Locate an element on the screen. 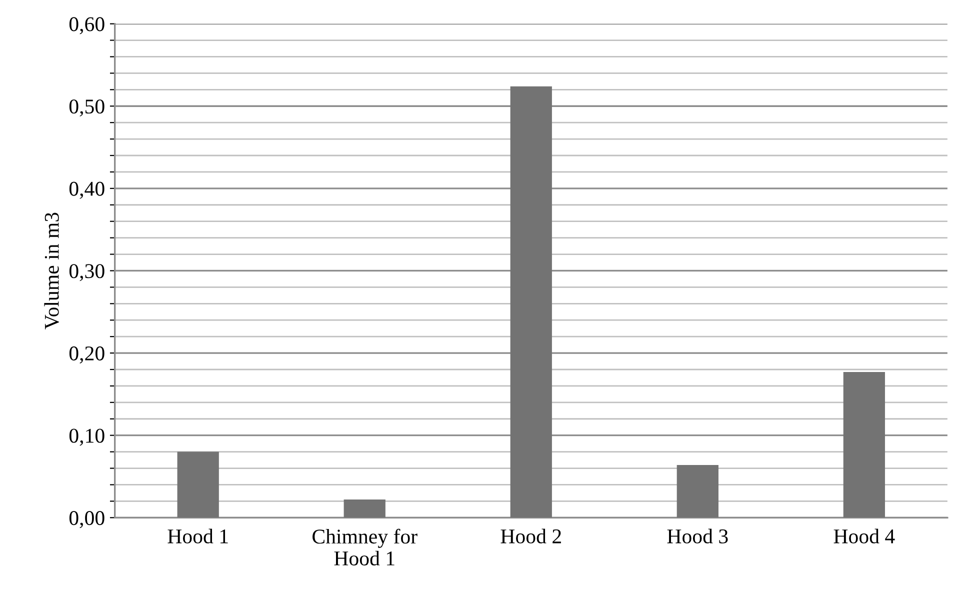  y-tick-label: 0,60 is located at coordinates (86, 25).